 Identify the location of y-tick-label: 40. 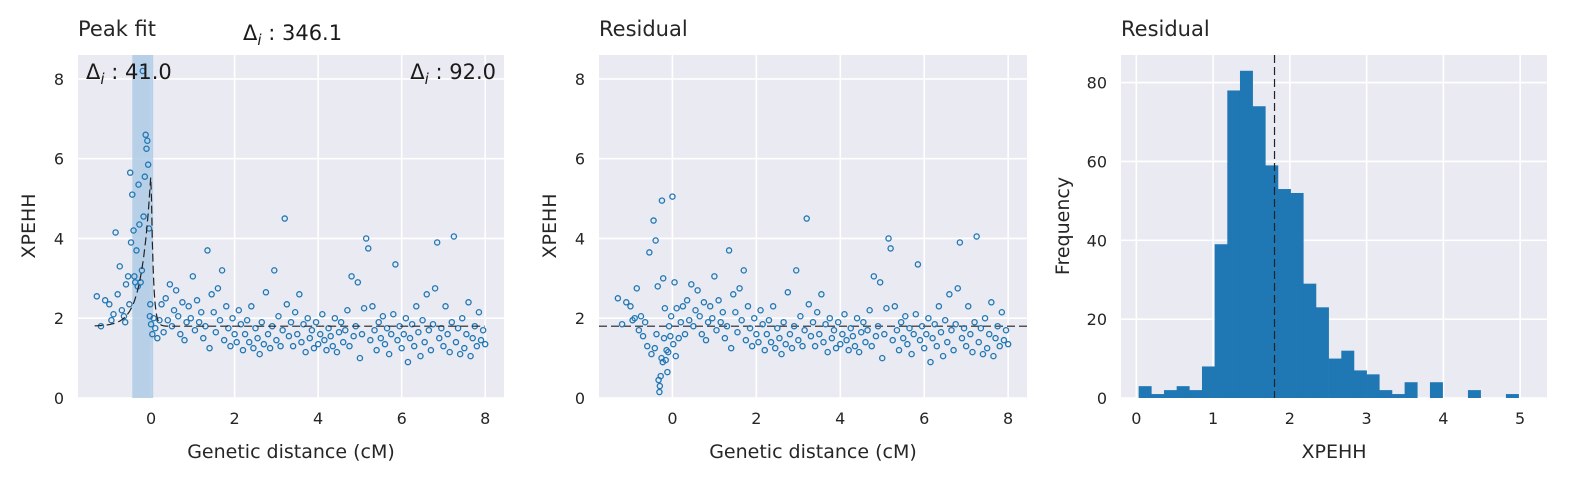
(1097, 240).